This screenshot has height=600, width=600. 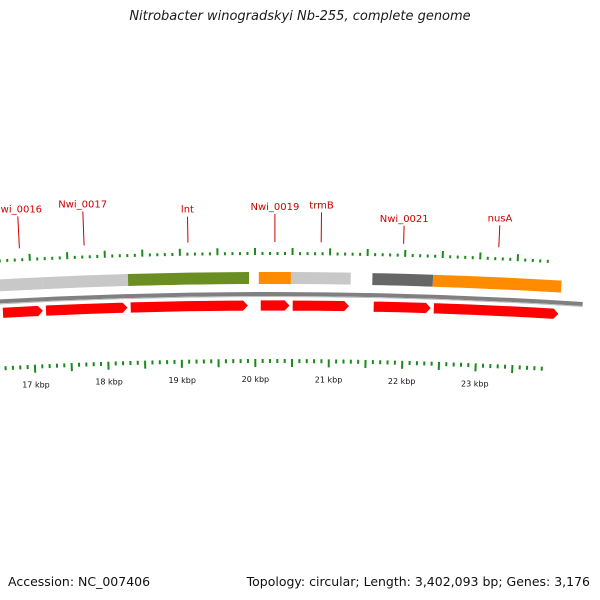 I want to click on gene-feature-ring, so click(x=281, y=283).